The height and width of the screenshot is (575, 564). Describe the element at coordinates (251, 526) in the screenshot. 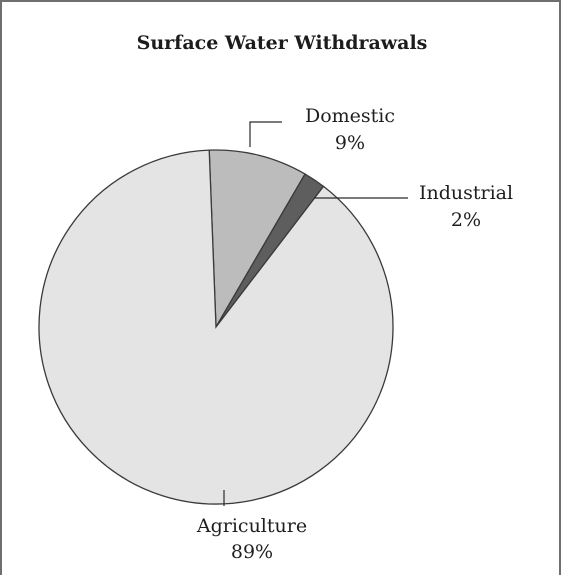

I see `slice-label-agriculture: Agriculture` at that location.